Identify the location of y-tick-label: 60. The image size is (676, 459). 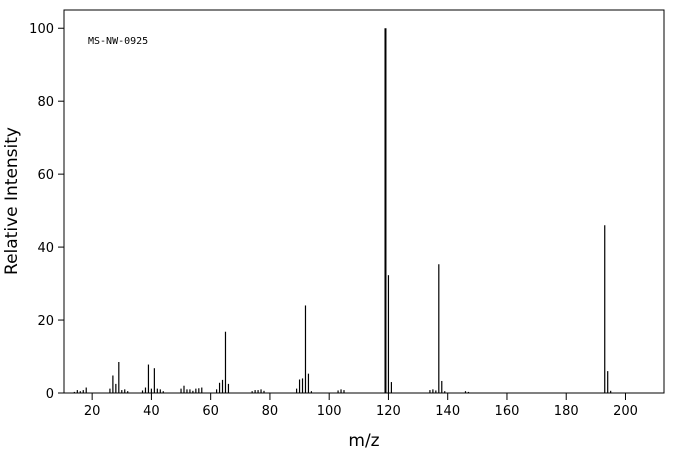
(45, 175).